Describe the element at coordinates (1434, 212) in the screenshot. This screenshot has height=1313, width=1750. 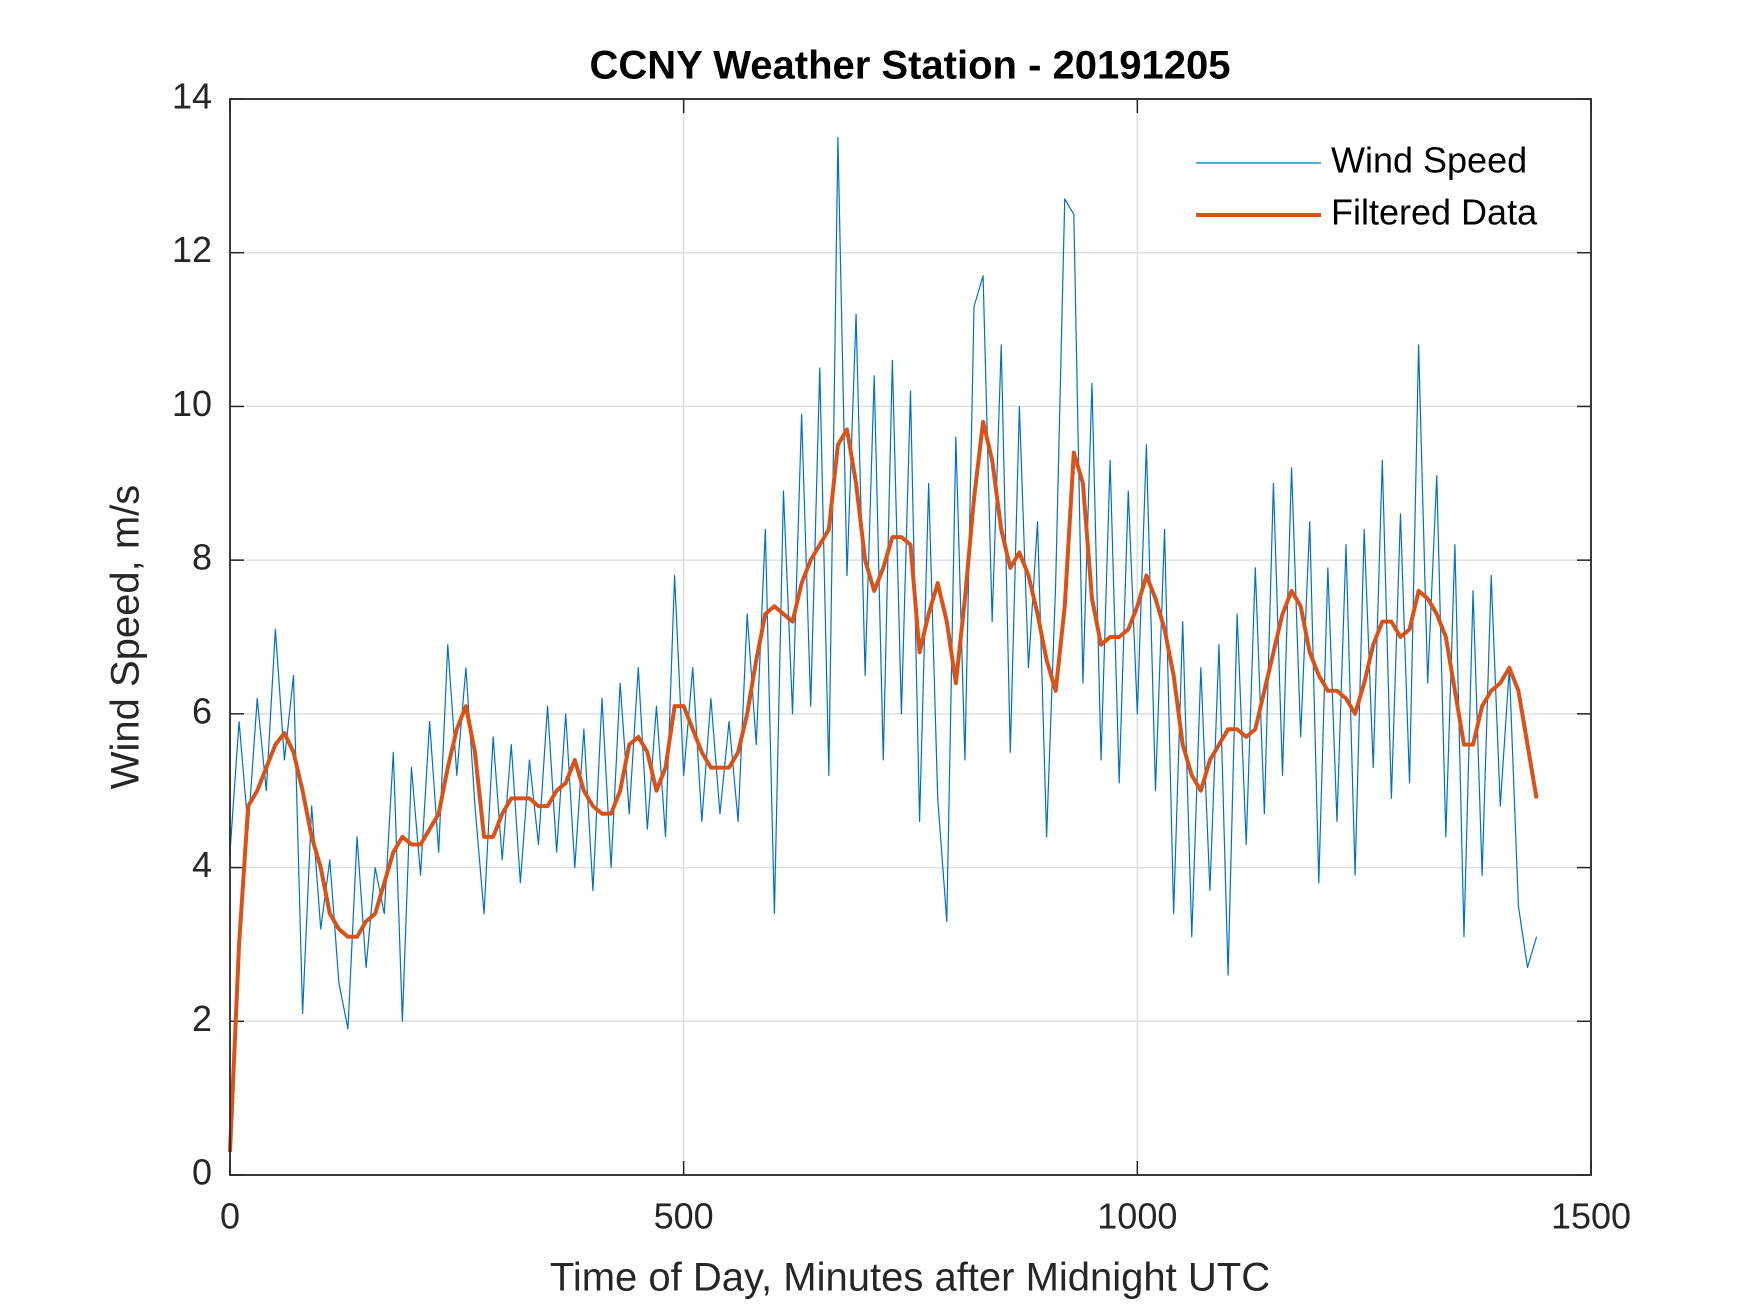
I see `legend-label: Filtered Data` at that location.